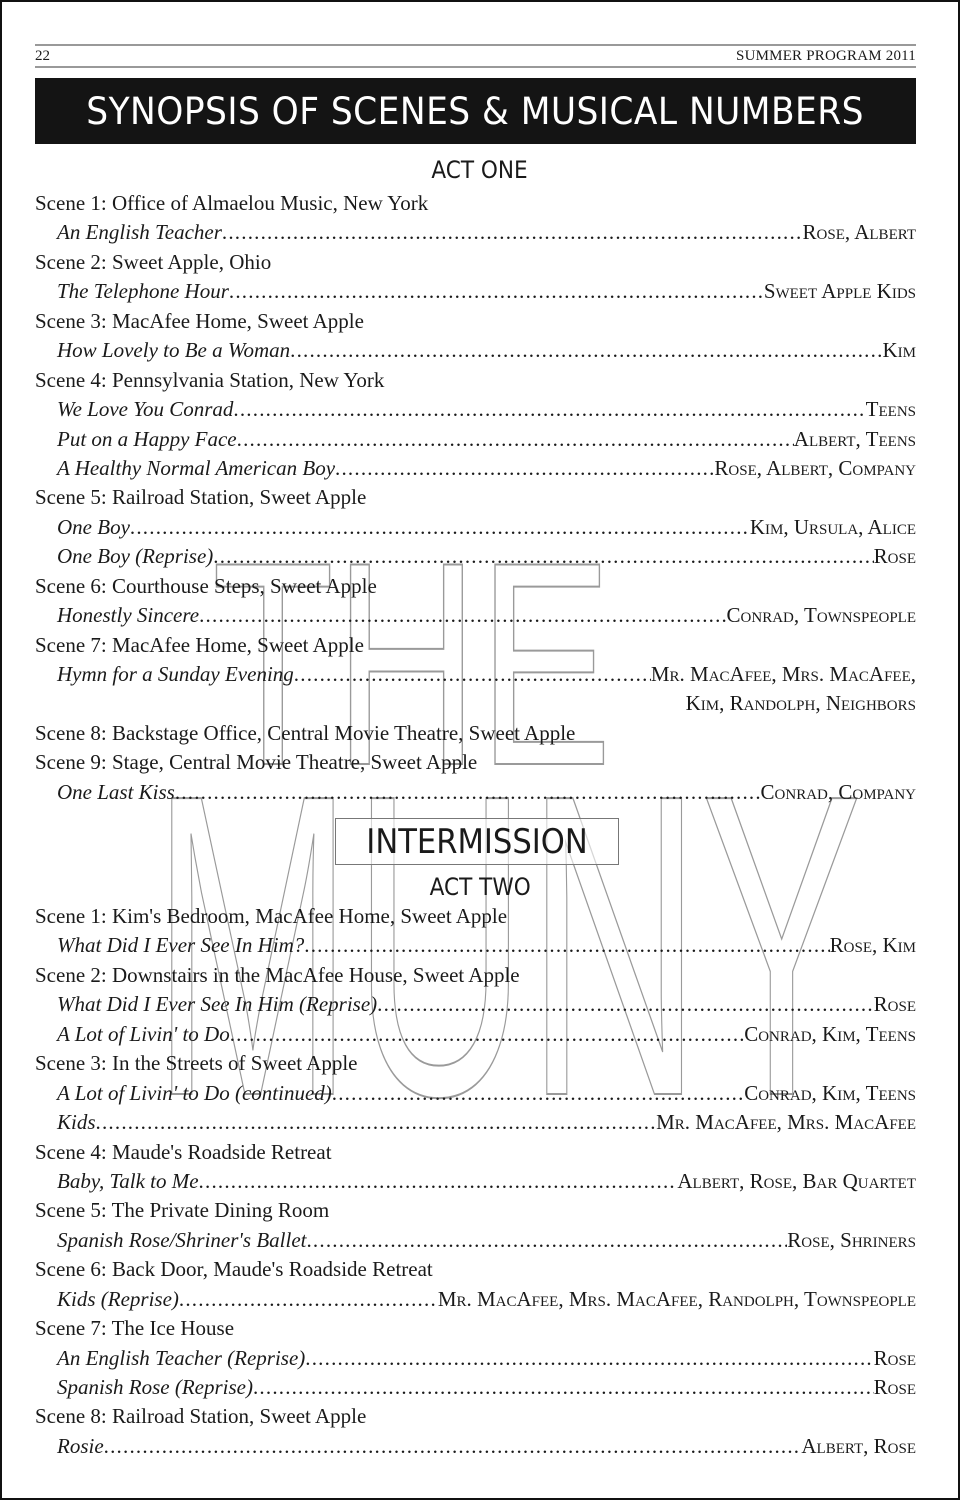 The image size is (960, 1500). What do you see at coordinates (859, 232) in the screenshot?
I see `song-cast: Rose, Albert` at bounding box center [859, 232].